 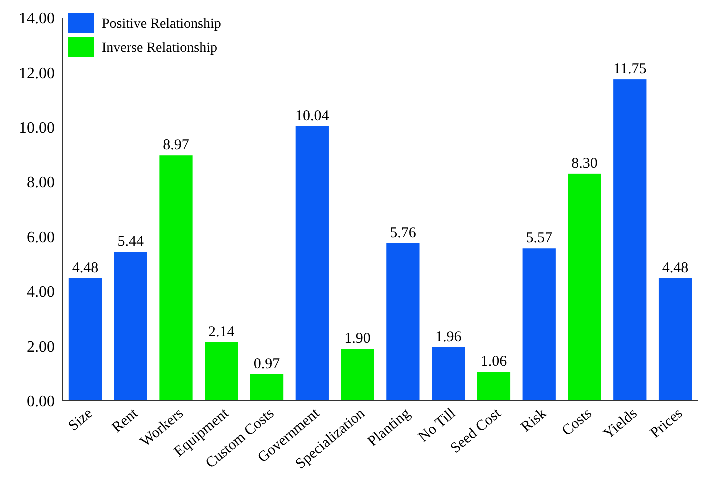 What do you see at coordinates (125, 420) in the screenshot?
I see `x-tick-label: Rent` at bounding box center [125, 420].